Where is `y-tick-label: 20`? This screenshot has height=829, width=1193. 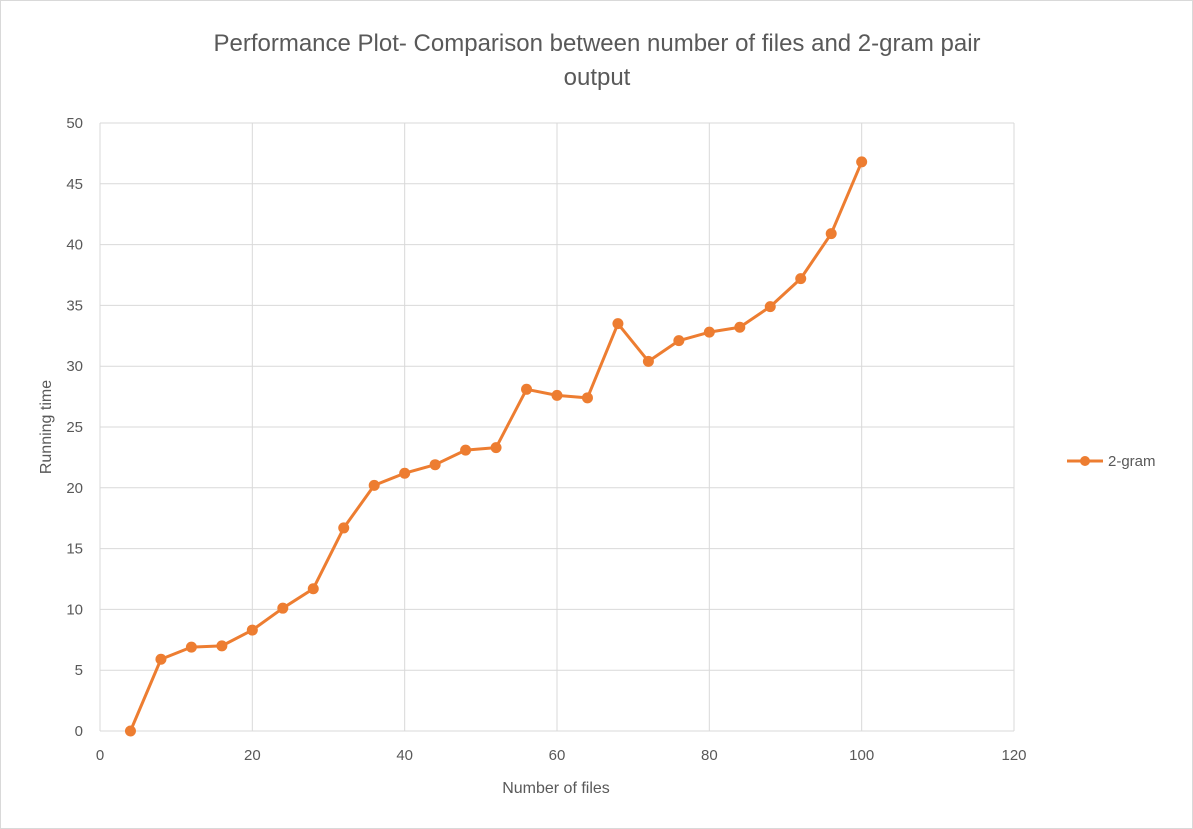 y-tick-label: 20 is located at coordinates (74, 488).